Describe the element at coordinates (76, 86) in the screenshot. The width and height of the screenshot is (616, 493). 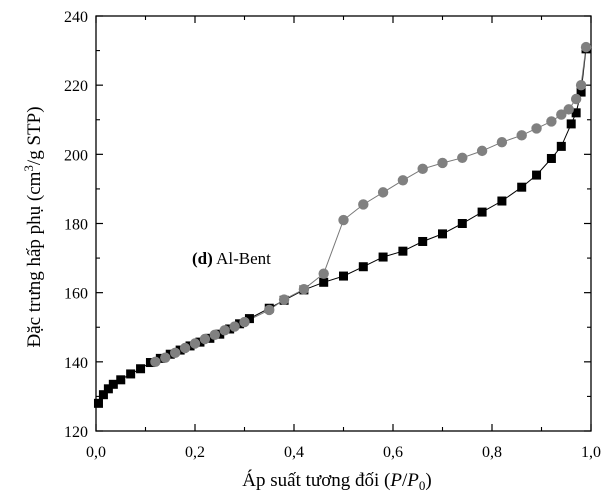
I see `y-tick-label: 220` at that location.